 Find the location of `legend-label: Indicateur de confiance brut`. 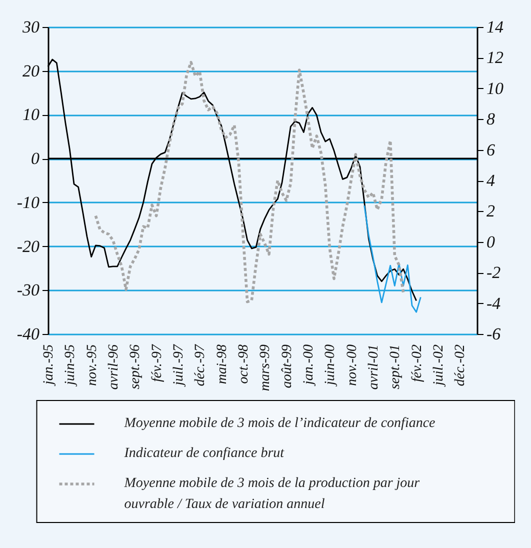

legend-label: Indicateur de confiance brut is located at coordinates (204, 453).